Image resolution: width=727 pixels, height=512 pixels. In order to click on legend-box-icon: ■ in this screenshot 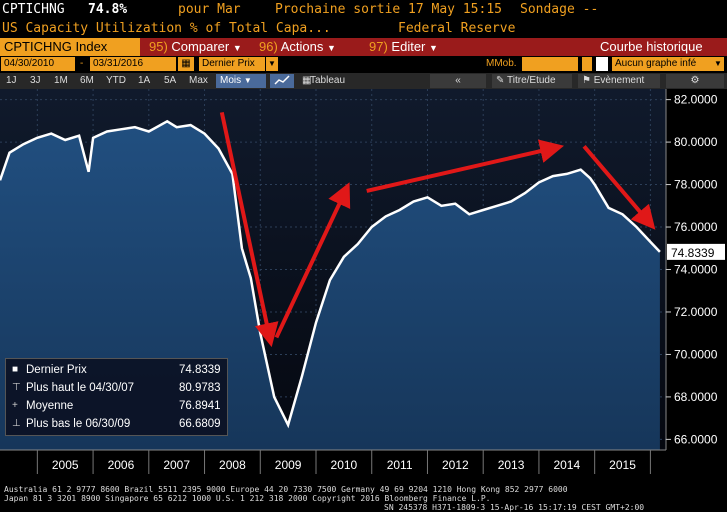, I will do `click(15, 369)`.